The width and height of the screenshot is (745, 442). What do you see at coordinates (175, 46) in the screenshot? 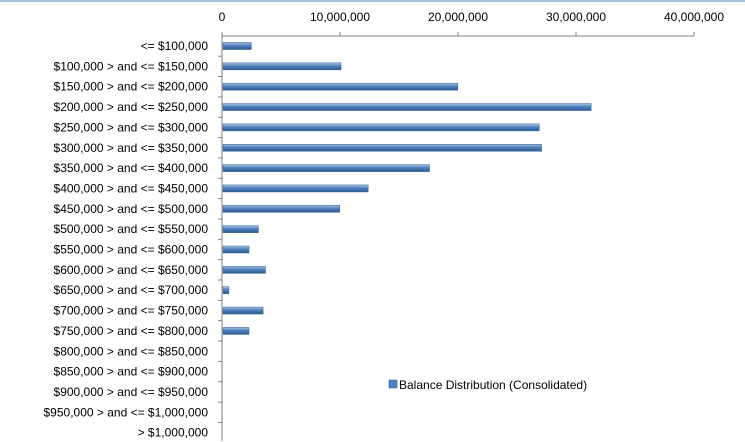
I see `category-label: <= $100,000` at bounding box center [175, 46].